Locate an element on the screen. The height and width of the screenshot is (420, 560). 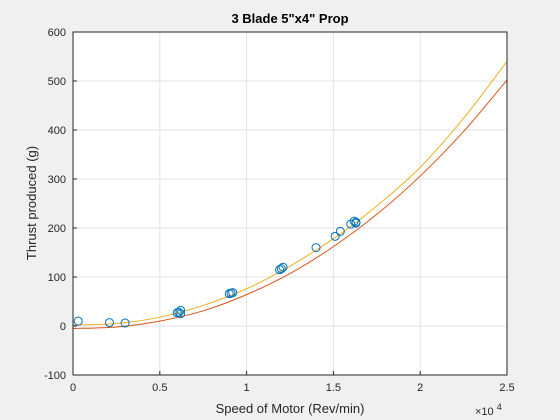
y-axis-label: Thrust produced (g) is located at coordinates (31, 203).